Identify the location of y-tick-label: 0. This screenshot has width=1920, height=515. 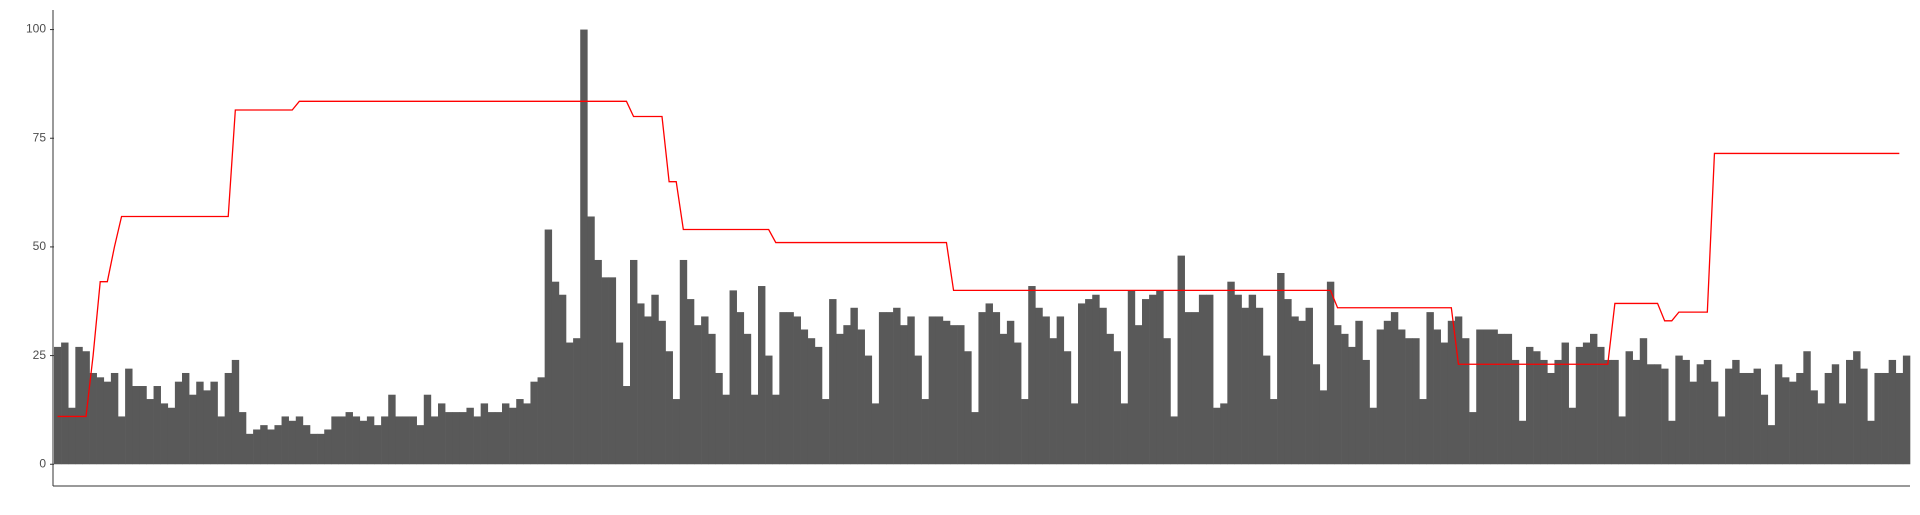
(42, 463).